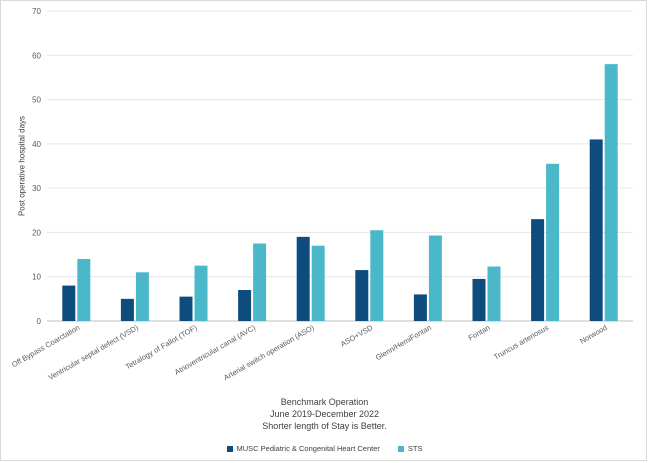 The height and width of the screenshot is (463, 649). I want to click on date-range-caption: June 2019-December 2022, so click(324, 414).